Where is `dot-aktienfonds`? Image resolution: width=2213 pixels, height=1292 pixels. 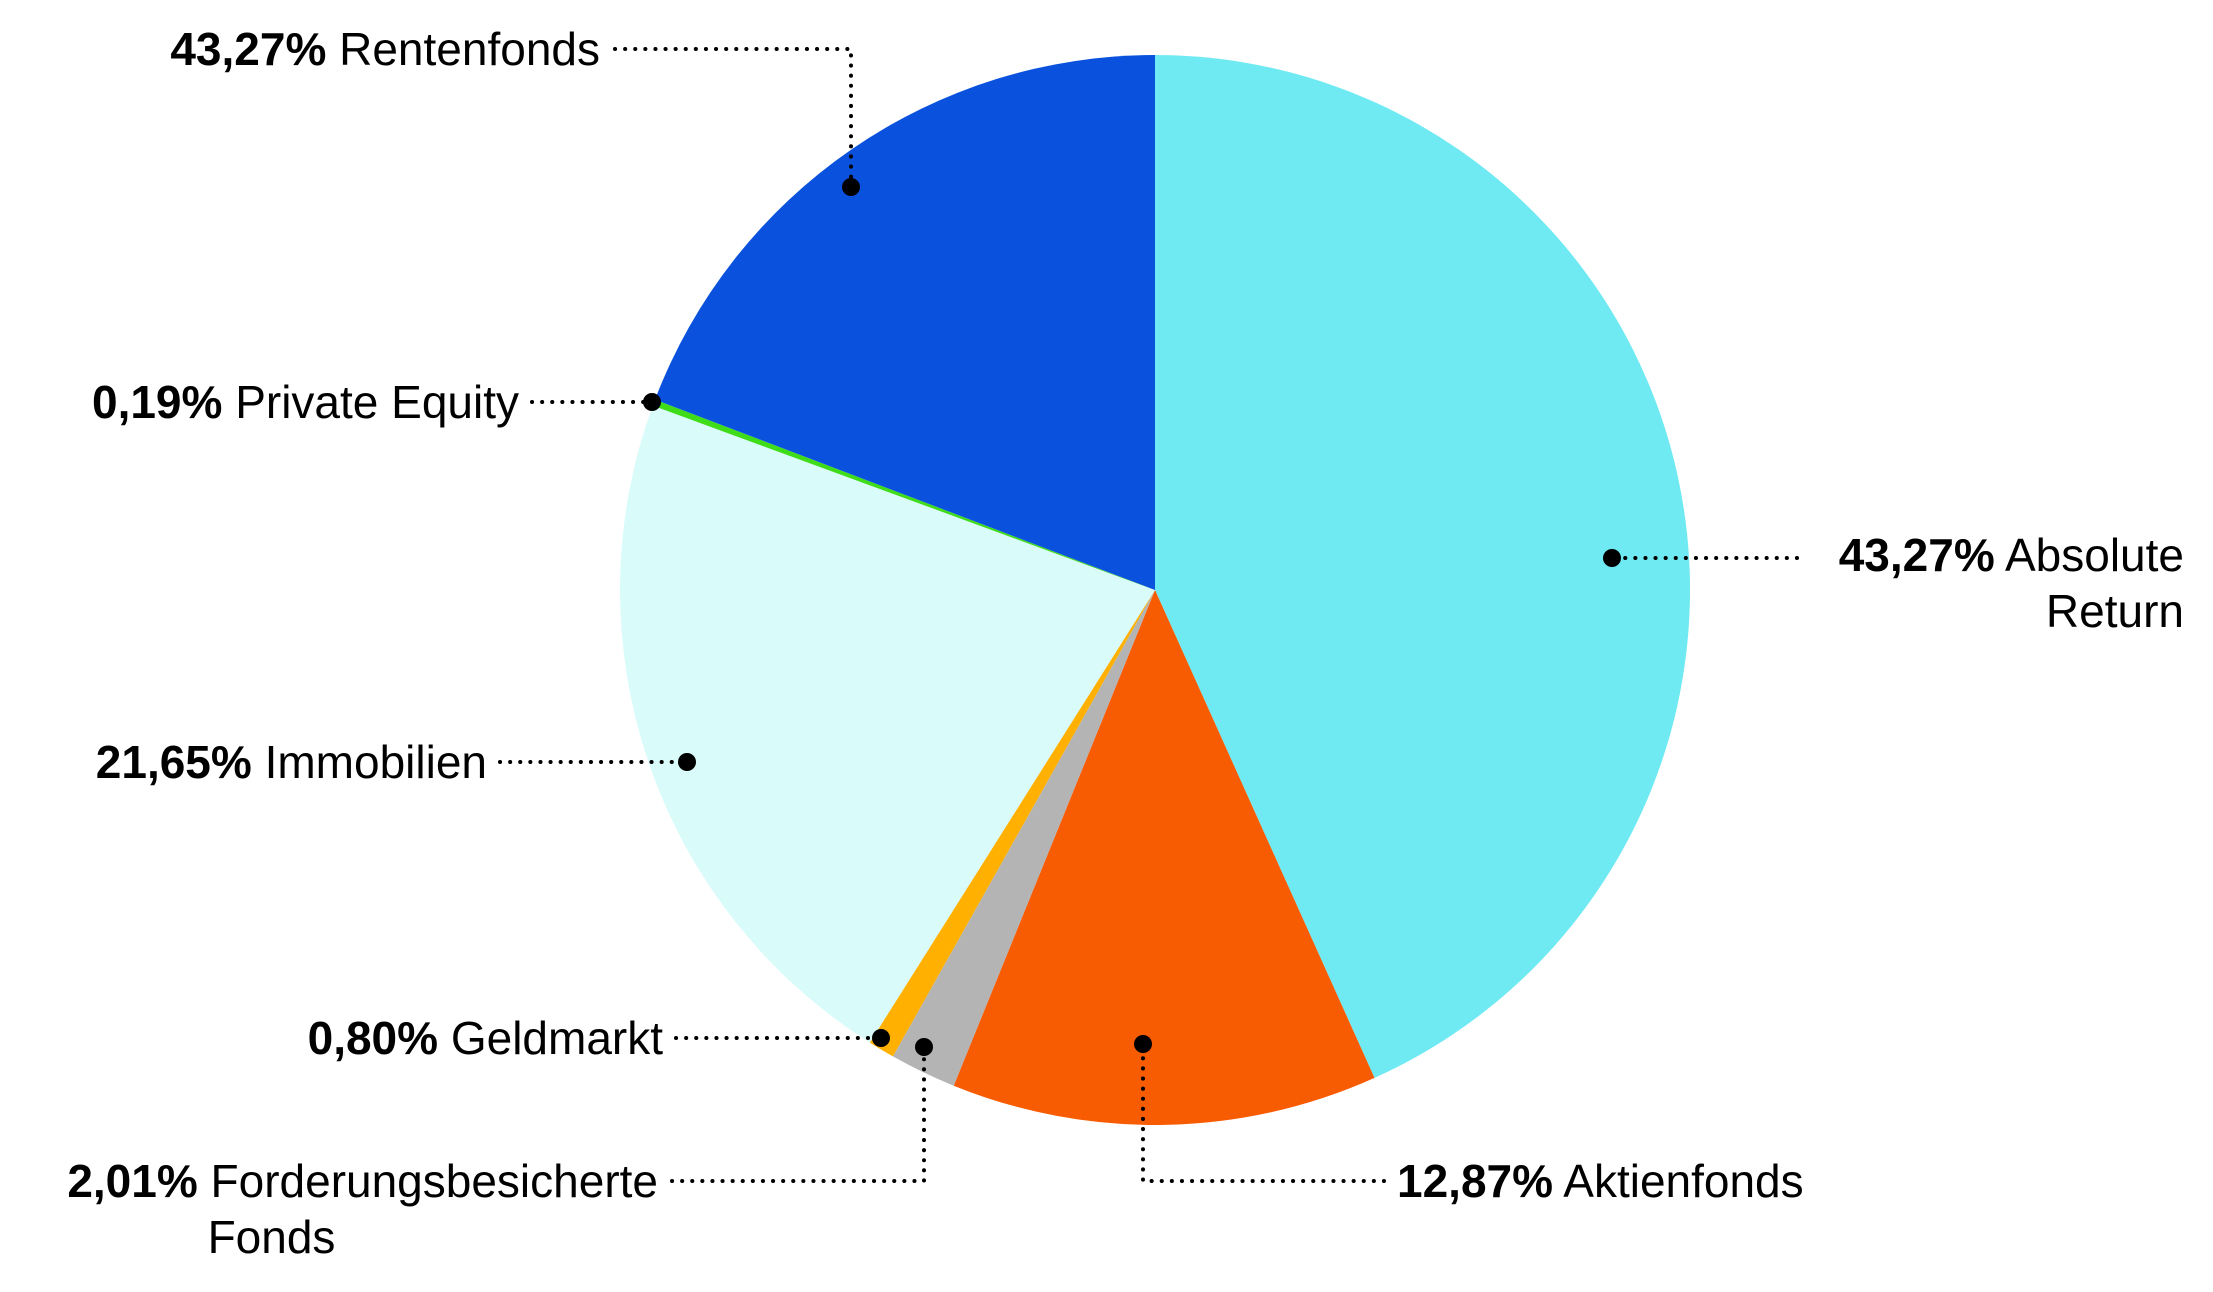 dot-aktienfonds is located at coordinates (1143, 1044).